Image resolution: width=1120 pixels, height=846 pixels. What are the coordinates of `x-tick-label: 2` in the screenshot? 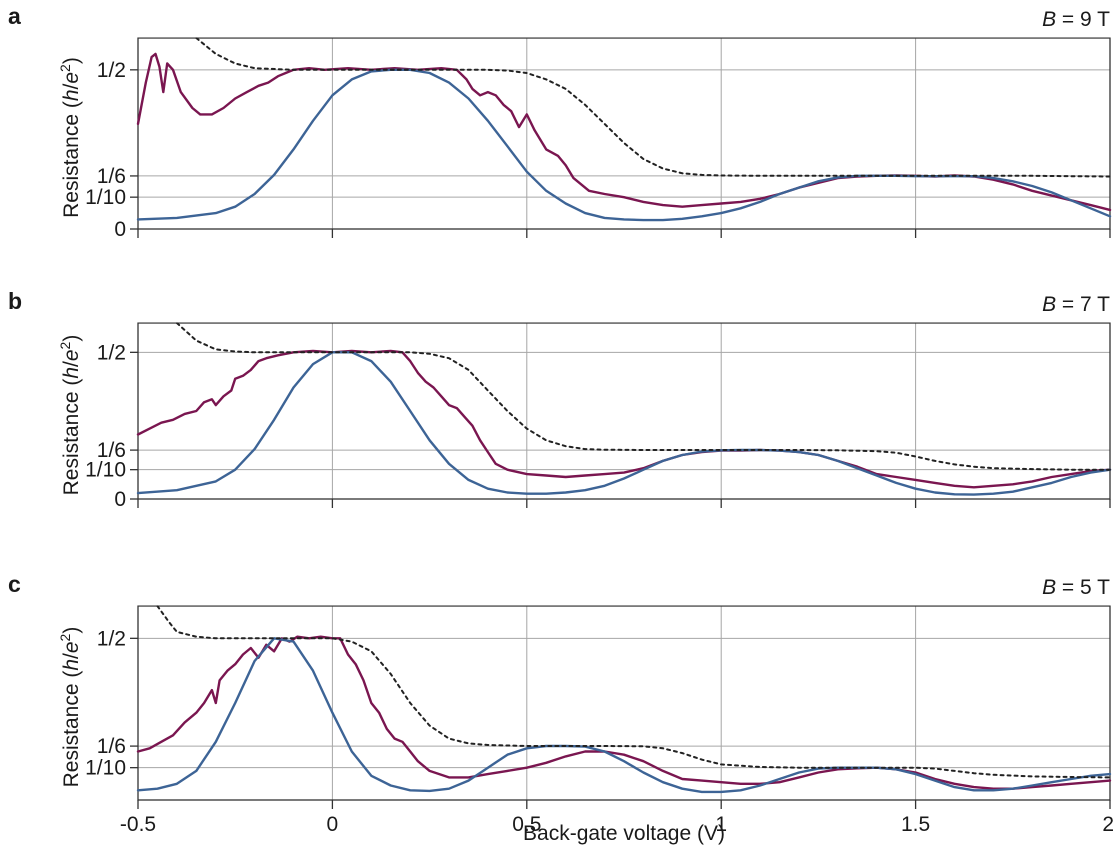 It's located at (1108, 824).